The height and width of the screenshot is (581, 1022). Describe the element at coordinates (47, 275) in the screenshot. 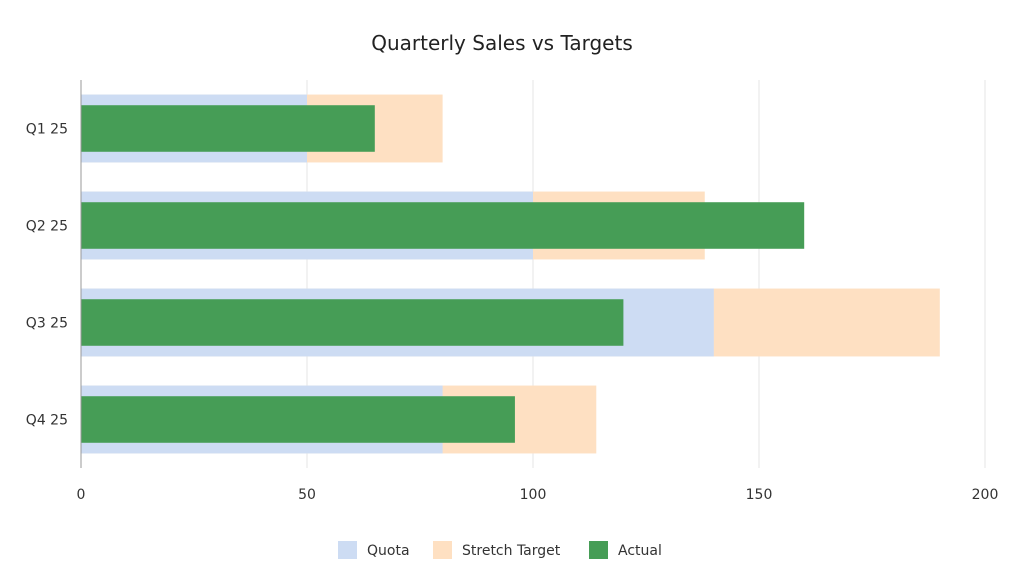

I see `y-axis-ticks: Q1 25 Q2 25 Q3 25 Q4 25` at that location.